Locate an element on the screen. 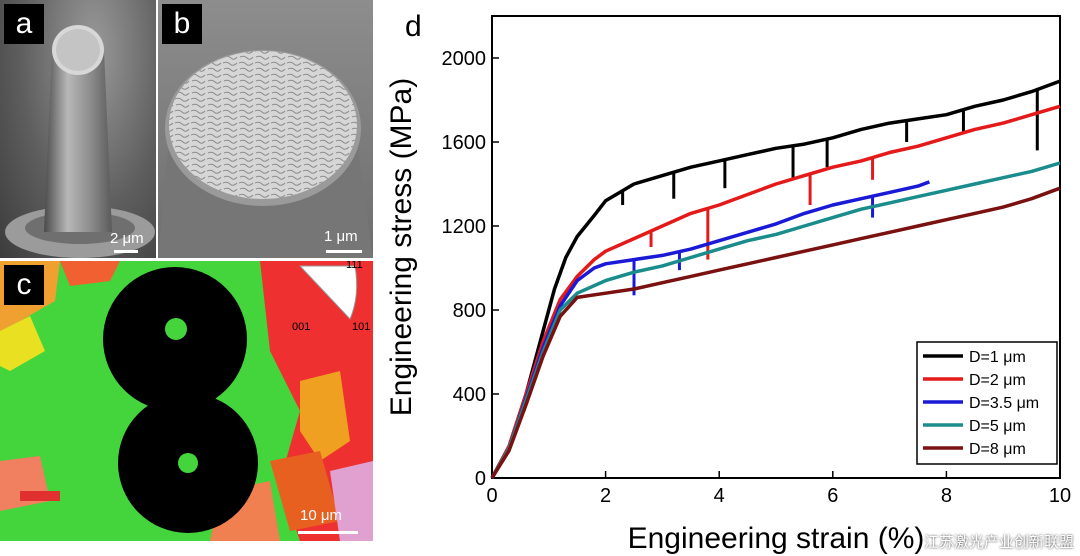 The width and height of the screenshot is (1080, 556). x-tick-label: 8 is located at coordinates (946, 496).